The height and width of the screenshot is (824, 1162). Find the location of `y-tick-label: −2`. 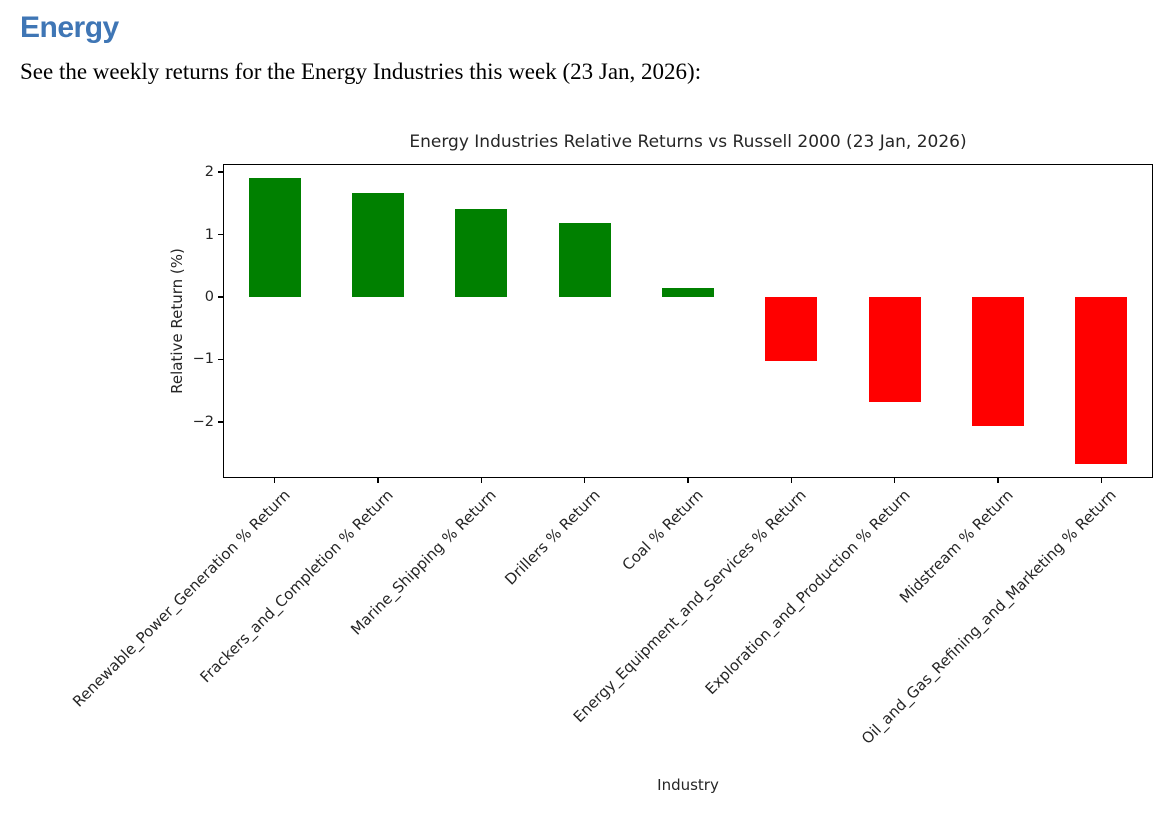

y-tick-label: −2 is located at coordinates (203, 421).